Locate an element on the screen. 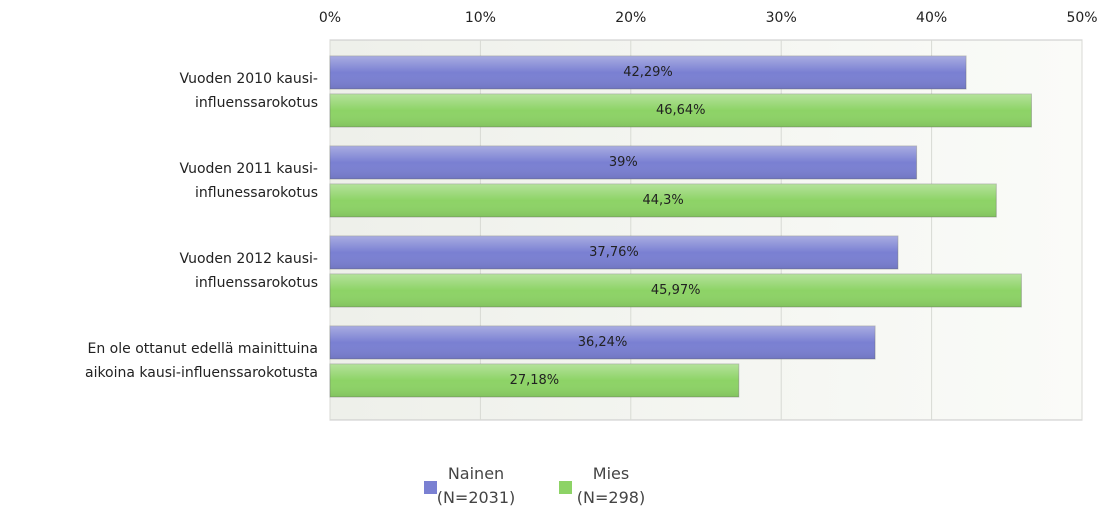 Image resolution: width=1108 pixels, height=519 pixels. value-label: 39% is located at coordinates (623, 162).